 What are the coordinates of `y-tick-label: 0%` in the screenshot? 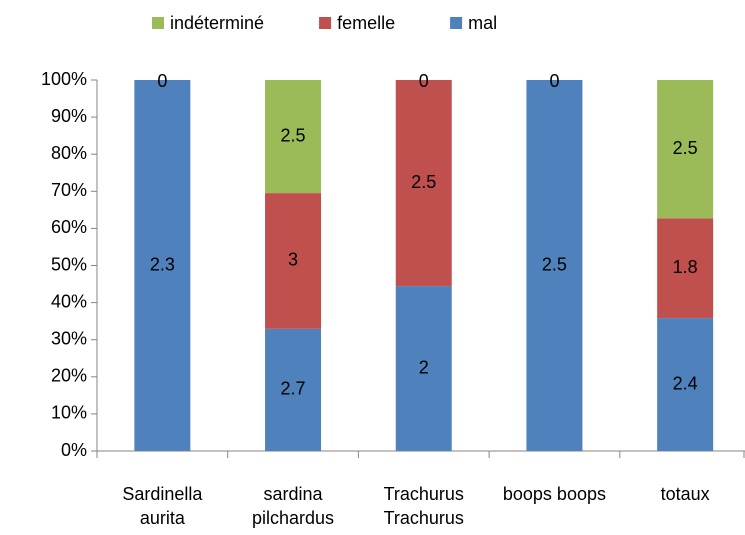 It's located at (74, 450).